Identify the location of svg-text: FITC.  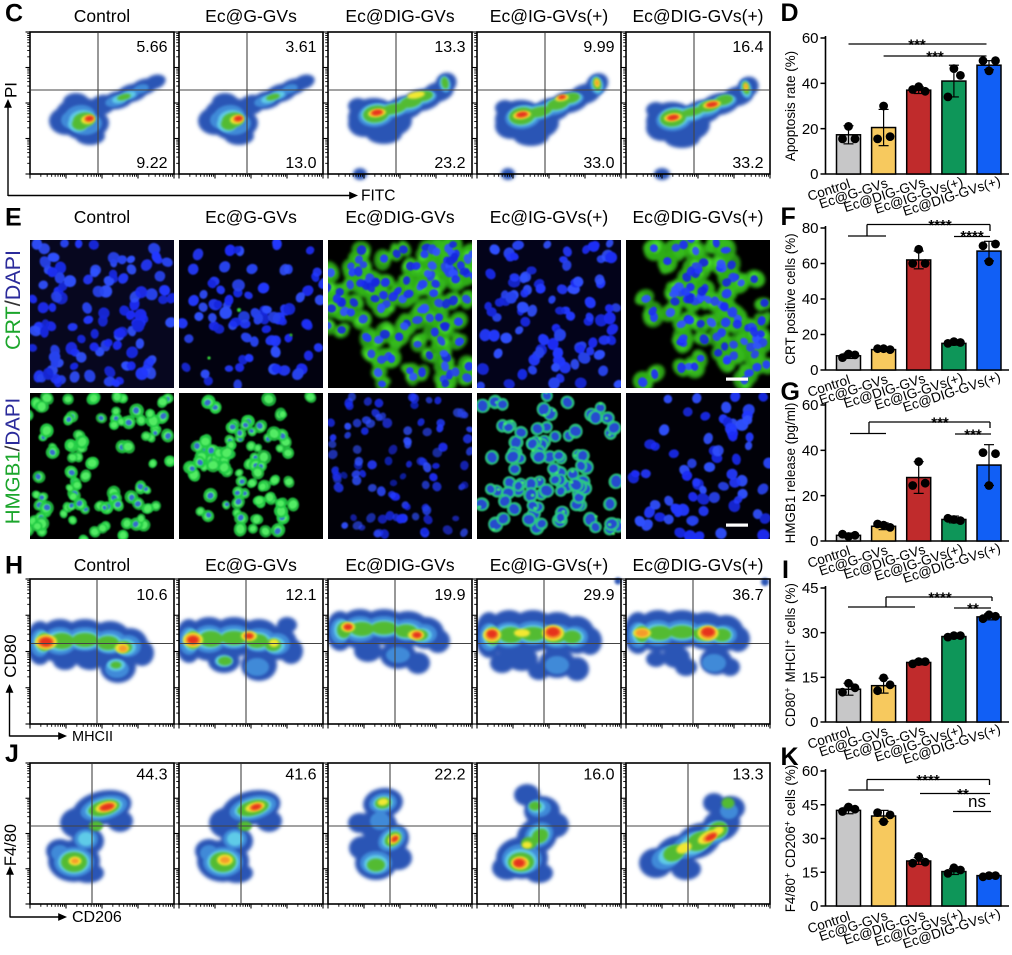
(378, 196).